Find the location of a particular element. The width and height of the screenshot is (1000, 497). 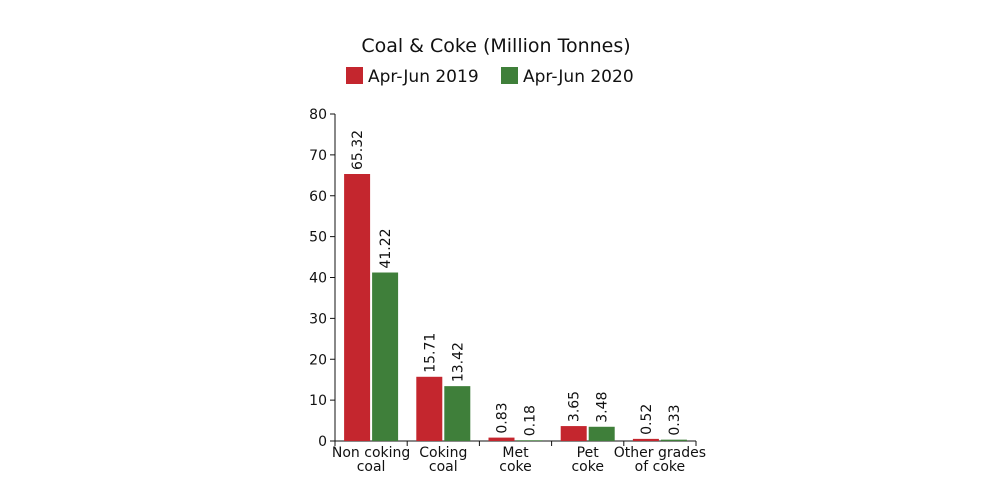

data-label-series-1: 65.32 is located at coordinates (358, 150).